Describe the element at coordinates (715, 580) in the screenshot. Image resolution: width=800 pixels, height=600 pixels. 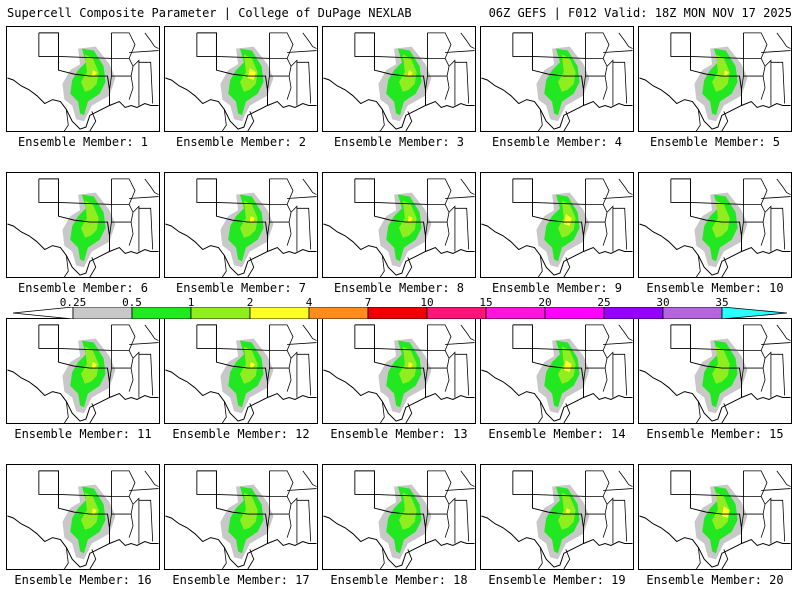
I see `ensemble-member-label: Ensemble Member: 20` at that location.